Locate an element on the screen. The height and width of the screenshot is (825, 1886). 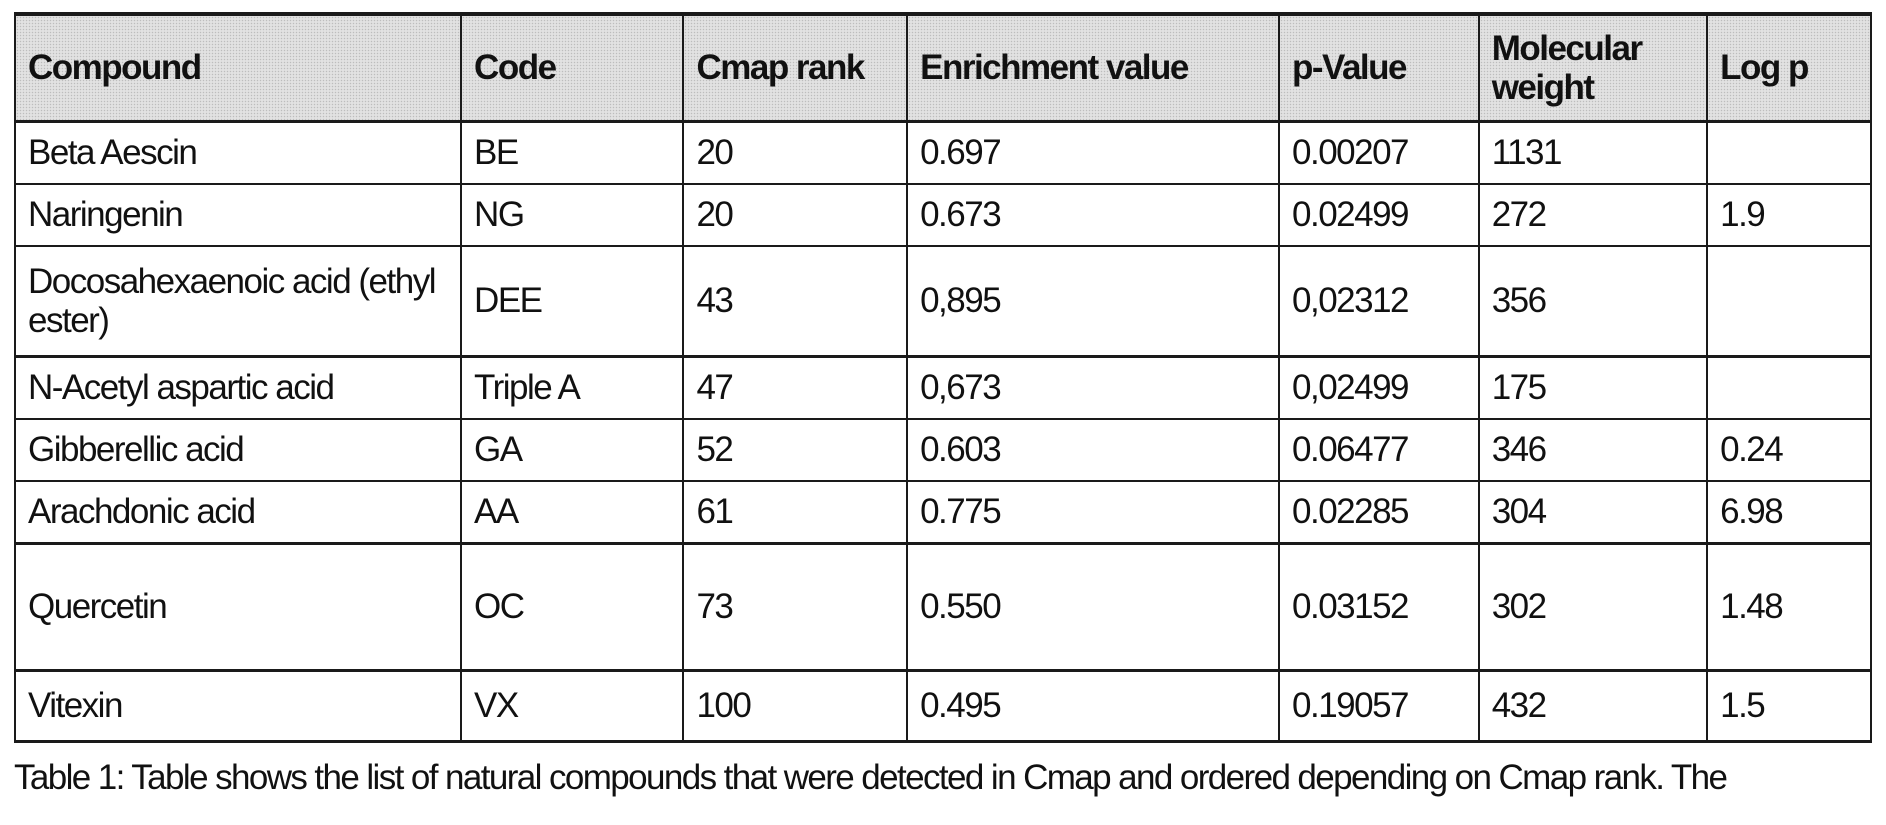
cell-enrichment-value: 0.550 is located at coordinates (1093, 607).